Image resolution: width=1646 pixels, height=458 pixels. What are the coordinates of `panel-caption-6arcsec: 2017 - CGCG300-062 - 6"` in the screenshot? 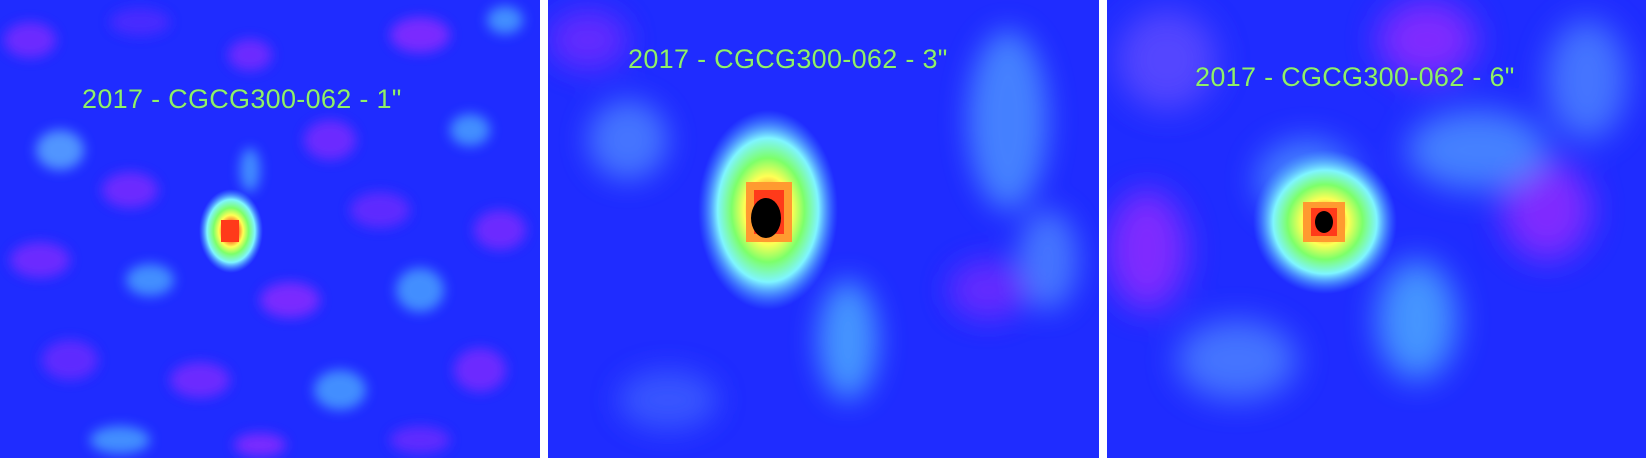 It's located at (1355, 77).